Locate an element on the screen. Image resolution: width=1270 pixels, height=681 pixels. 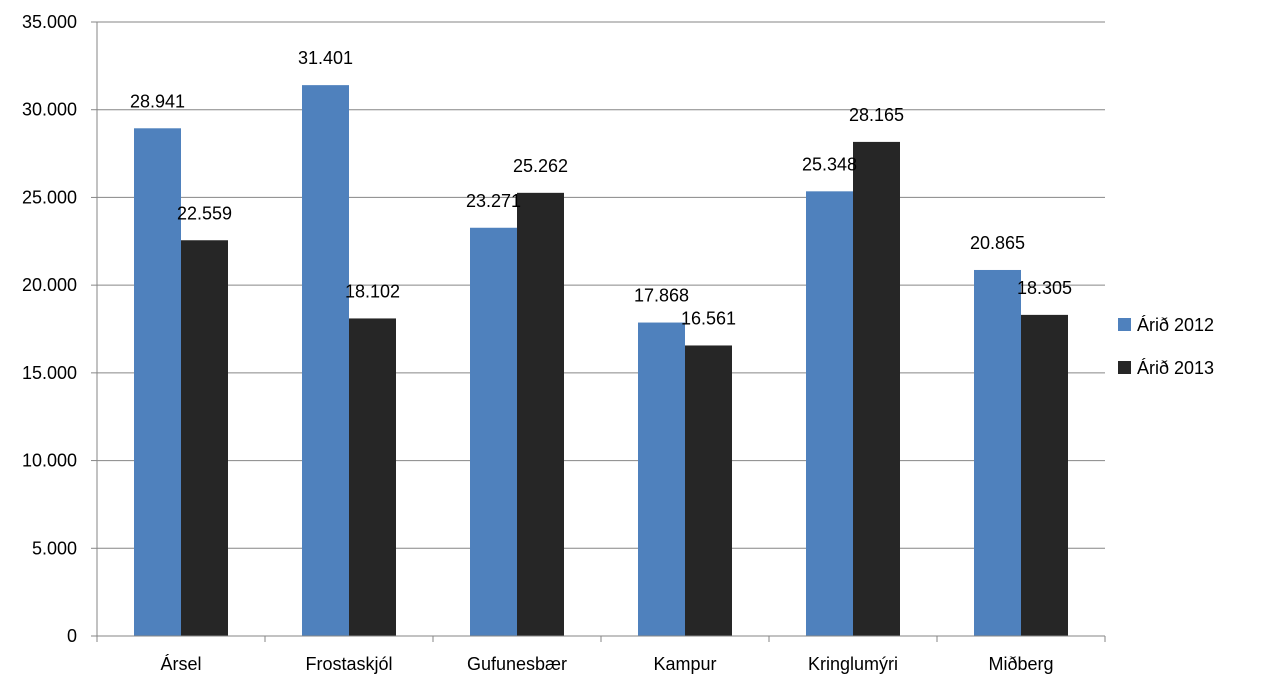
x-tick-label: Frostaskjól is located at coordinates (348, 664).